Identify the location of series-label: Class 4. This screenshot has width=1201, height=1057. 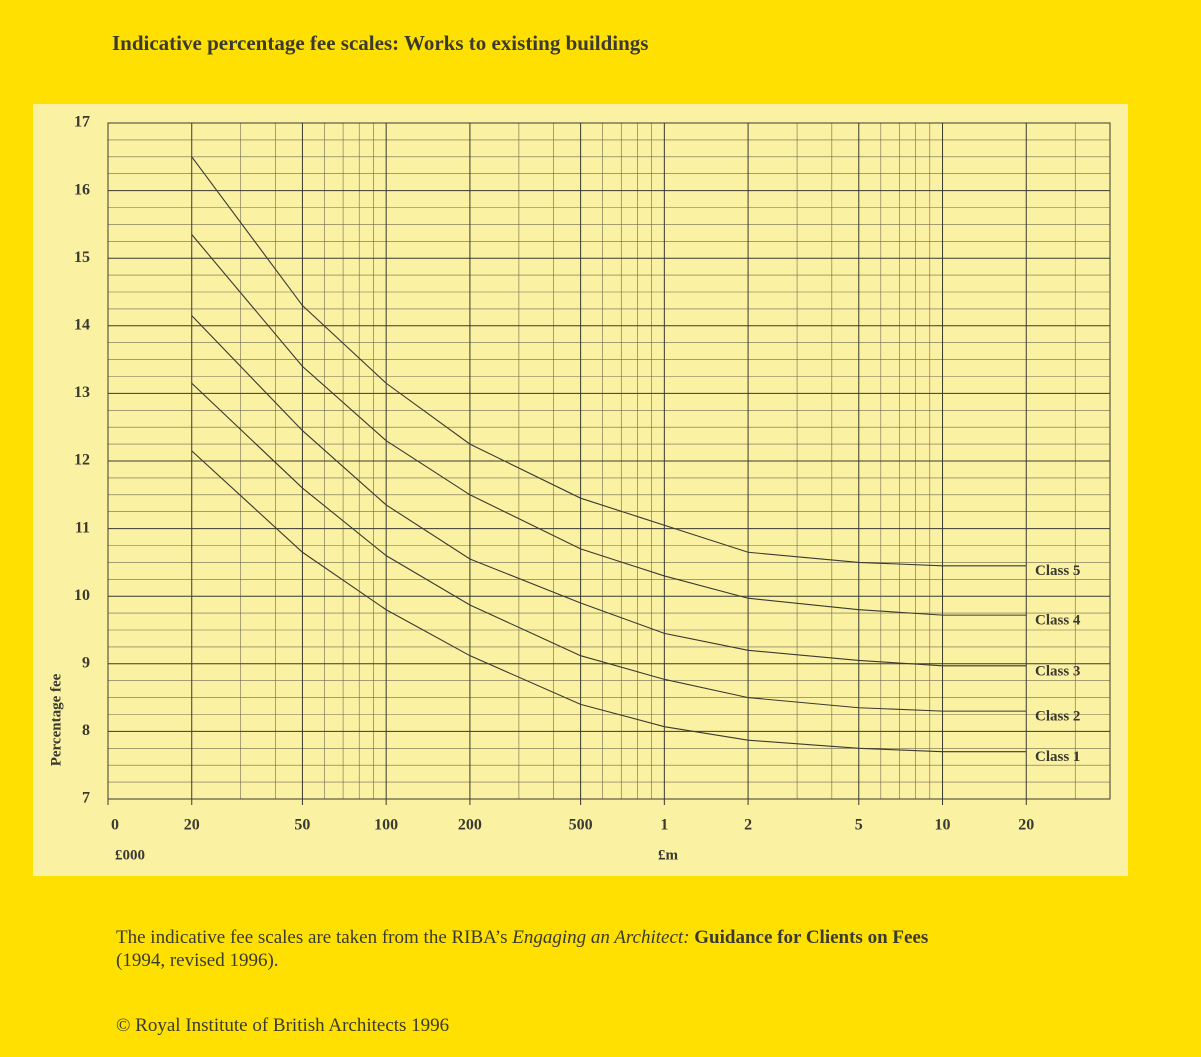
(1058, 621).